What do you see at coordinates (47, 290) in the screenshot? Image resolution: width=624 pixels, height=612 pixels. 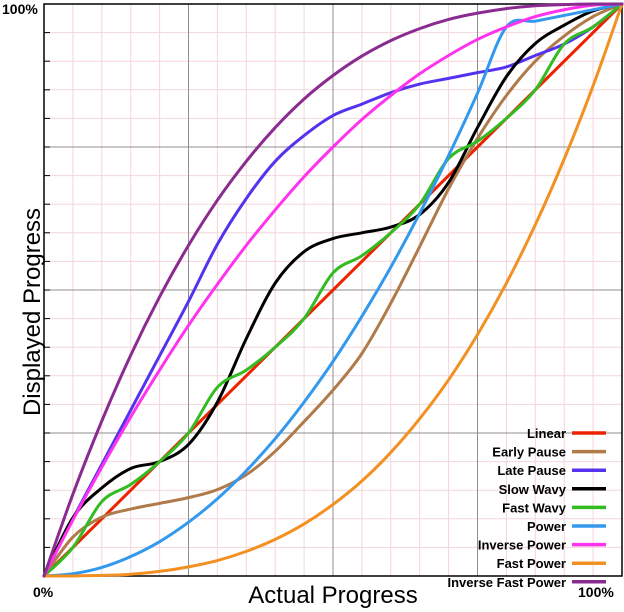 I see `y-axis-ticks` at bounding box center [47, 290].